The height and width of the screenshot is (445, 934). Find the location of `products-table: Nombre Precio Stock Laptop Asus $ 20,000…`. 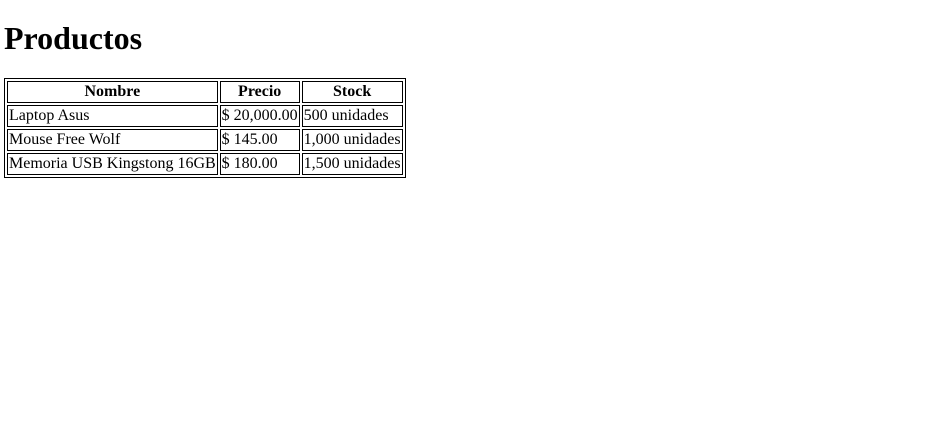

products-table: Nombre Precio Stock Laptop Asus $ 20,000… is located at coordinates (205, 128).